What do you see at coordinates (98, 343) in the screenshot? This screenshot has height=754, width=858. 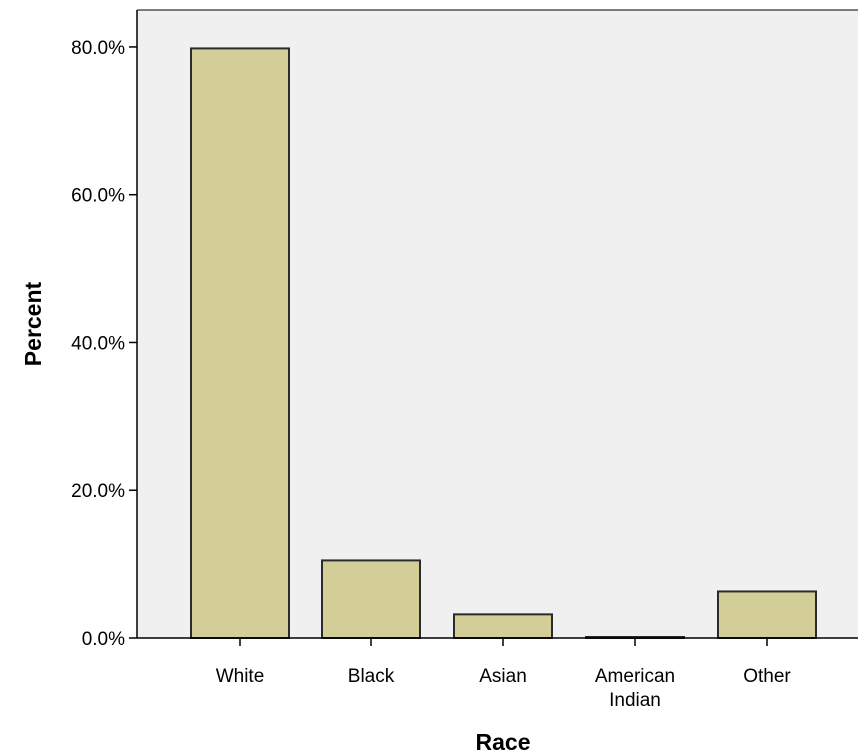 I see `y-tick-label: 40.0%` at bounding box center [98, 343].